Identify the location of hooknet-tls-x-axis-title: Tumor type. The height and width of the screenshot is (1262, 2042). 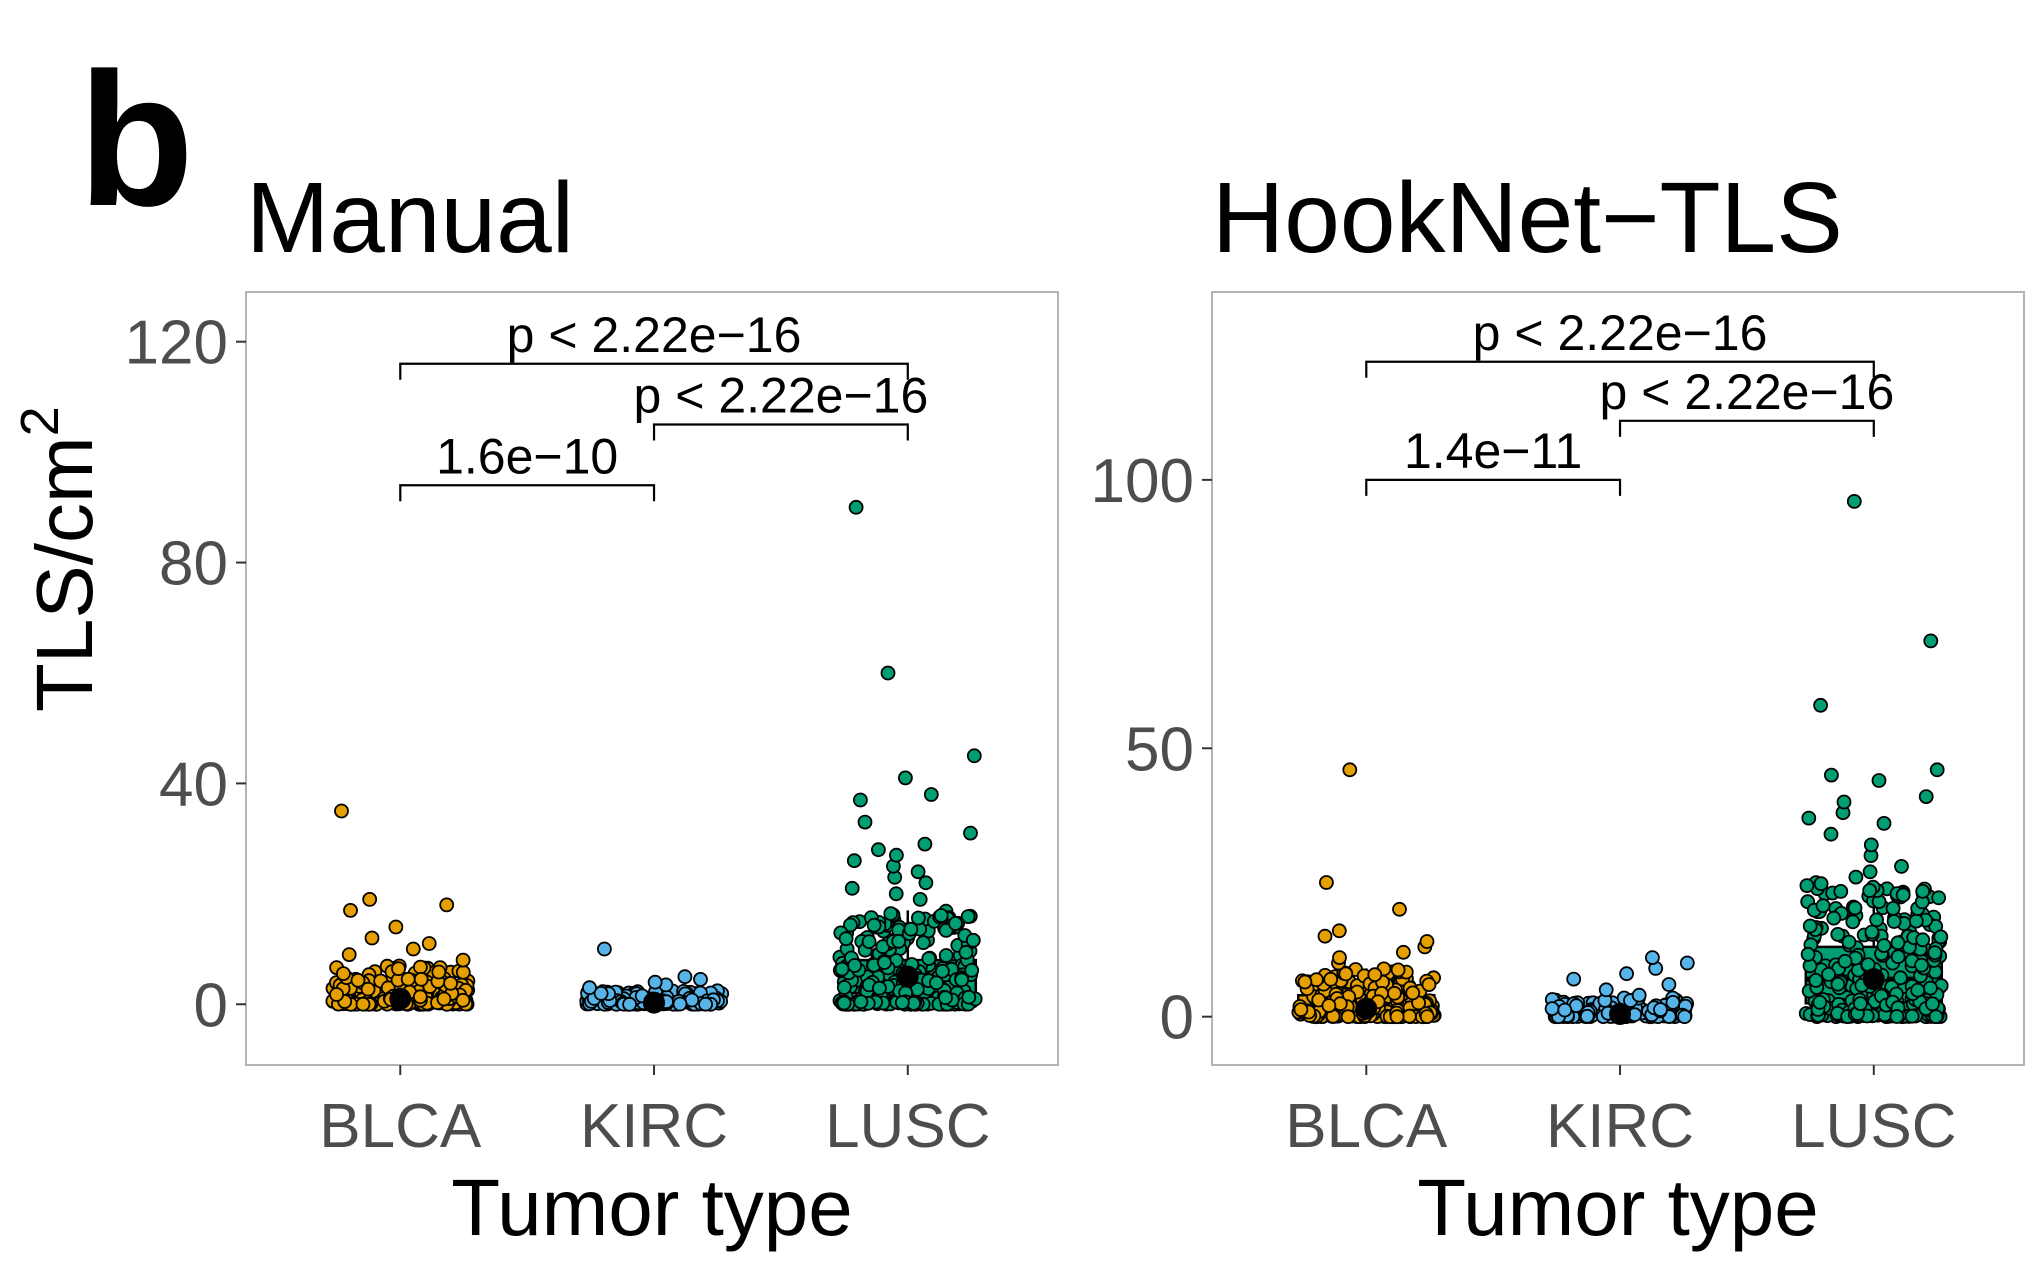
(1618, 1207).